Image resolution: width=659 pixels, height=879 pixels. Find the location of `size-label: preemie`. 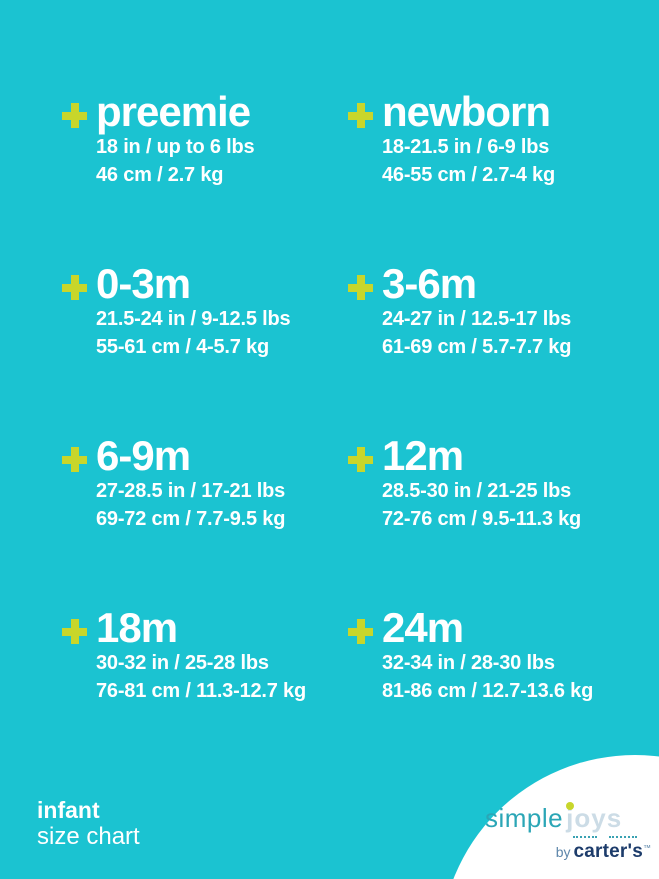

size-label: preemie is located at coordinates (173, 111).